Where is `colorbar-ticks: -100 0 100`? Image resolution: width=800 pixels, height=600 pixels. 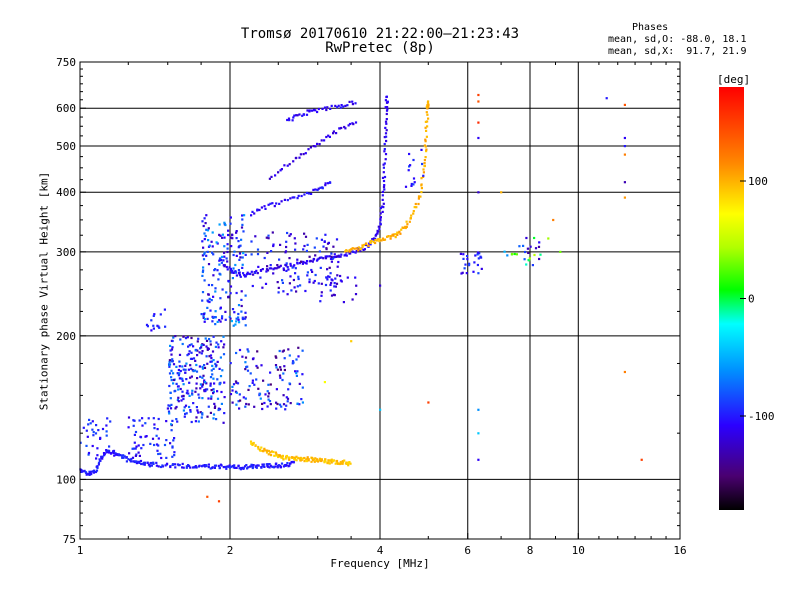
colorbar-ticks: -100 0 100 is located at coordinates (757, 299).